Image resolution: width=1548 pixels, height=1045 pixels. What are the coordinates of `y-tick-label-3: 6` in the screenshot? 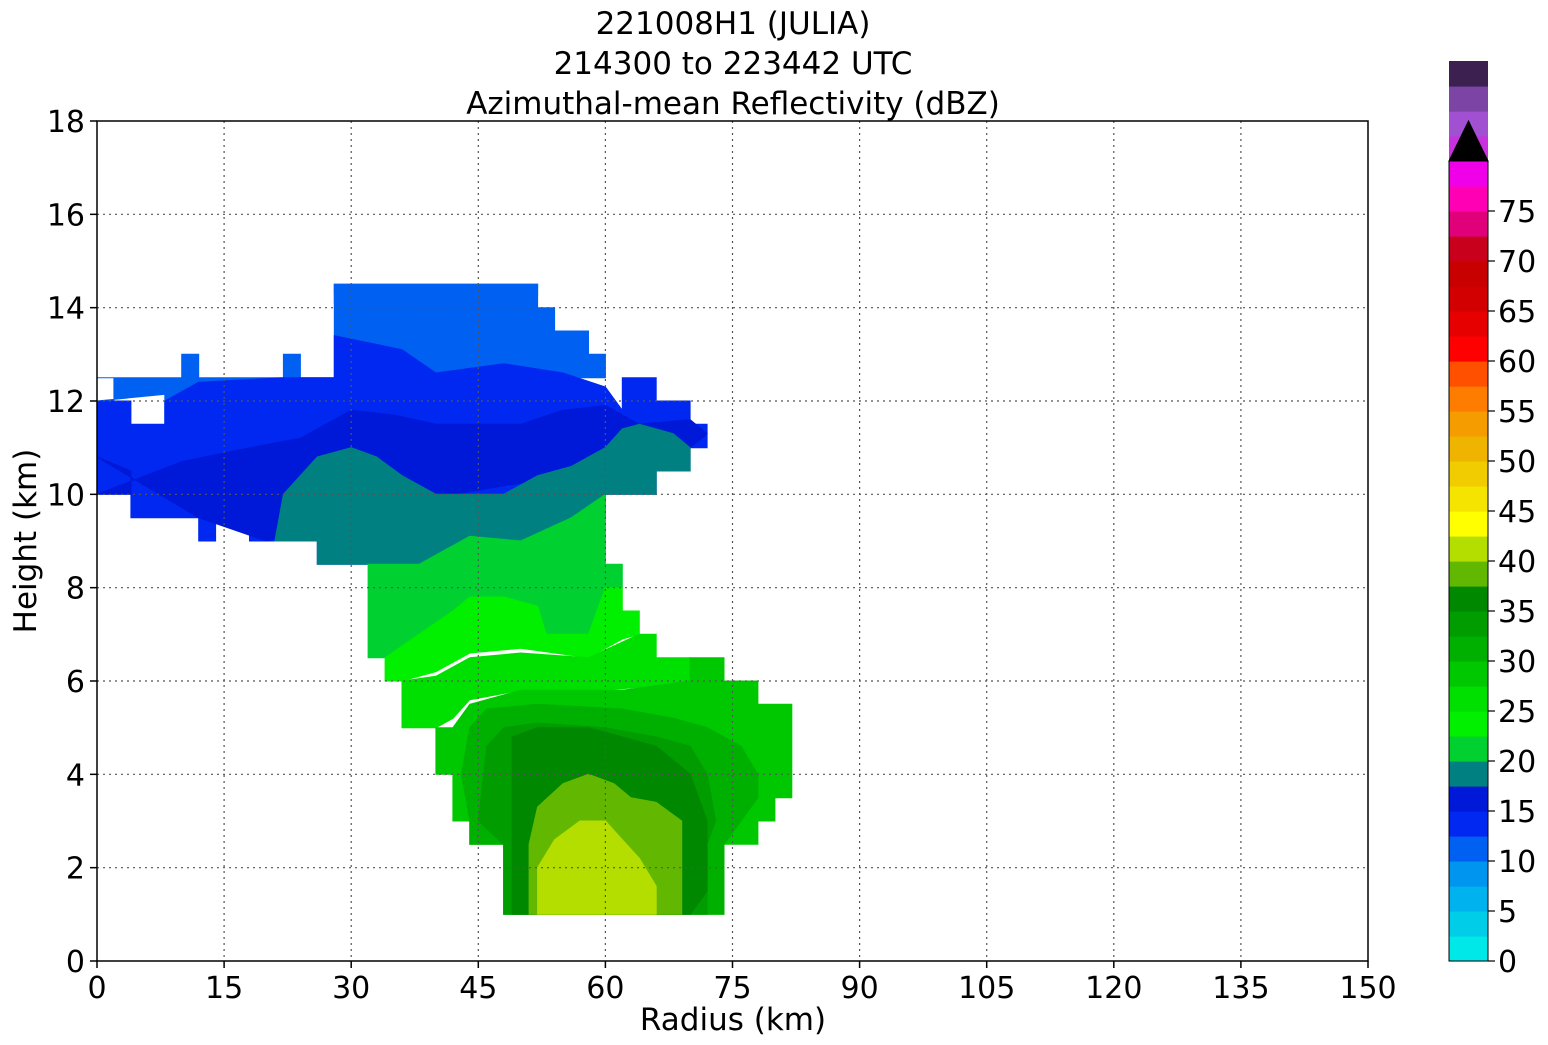 It's located at (75, 682).